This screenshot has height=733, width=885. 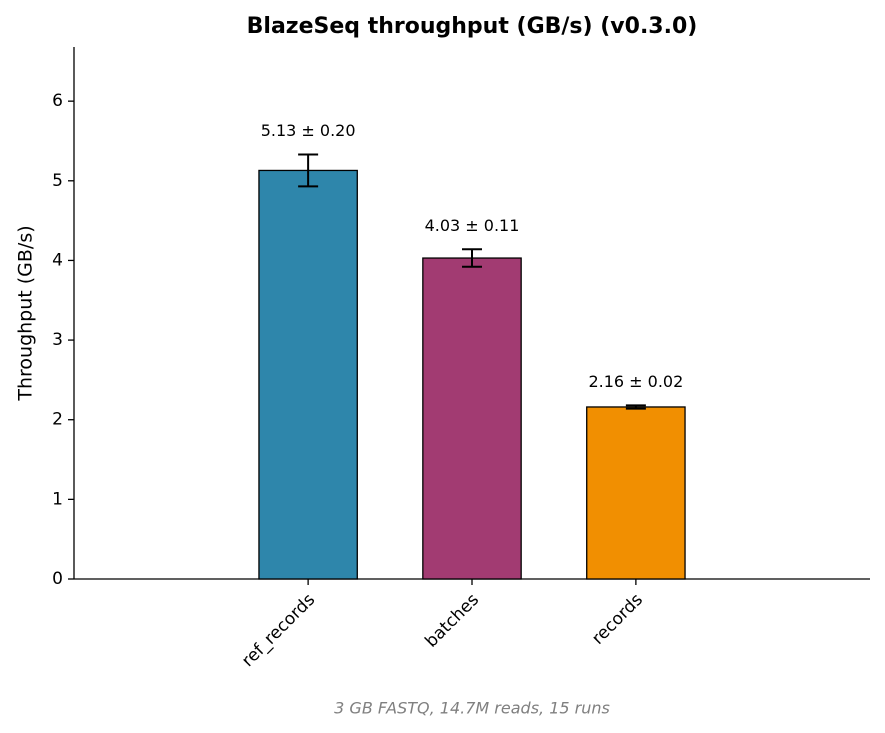 I want to click on y-axis-label: Throughput (GB/s), so click(x=26, y=313).